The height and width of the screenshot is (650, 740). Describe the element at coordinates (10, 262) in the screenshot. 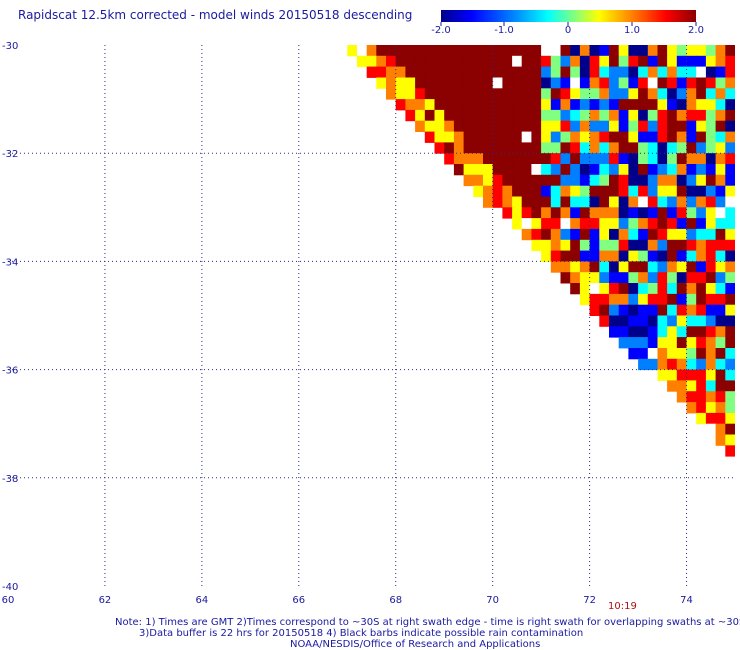

I see `y-tick-label: -34` at that location.